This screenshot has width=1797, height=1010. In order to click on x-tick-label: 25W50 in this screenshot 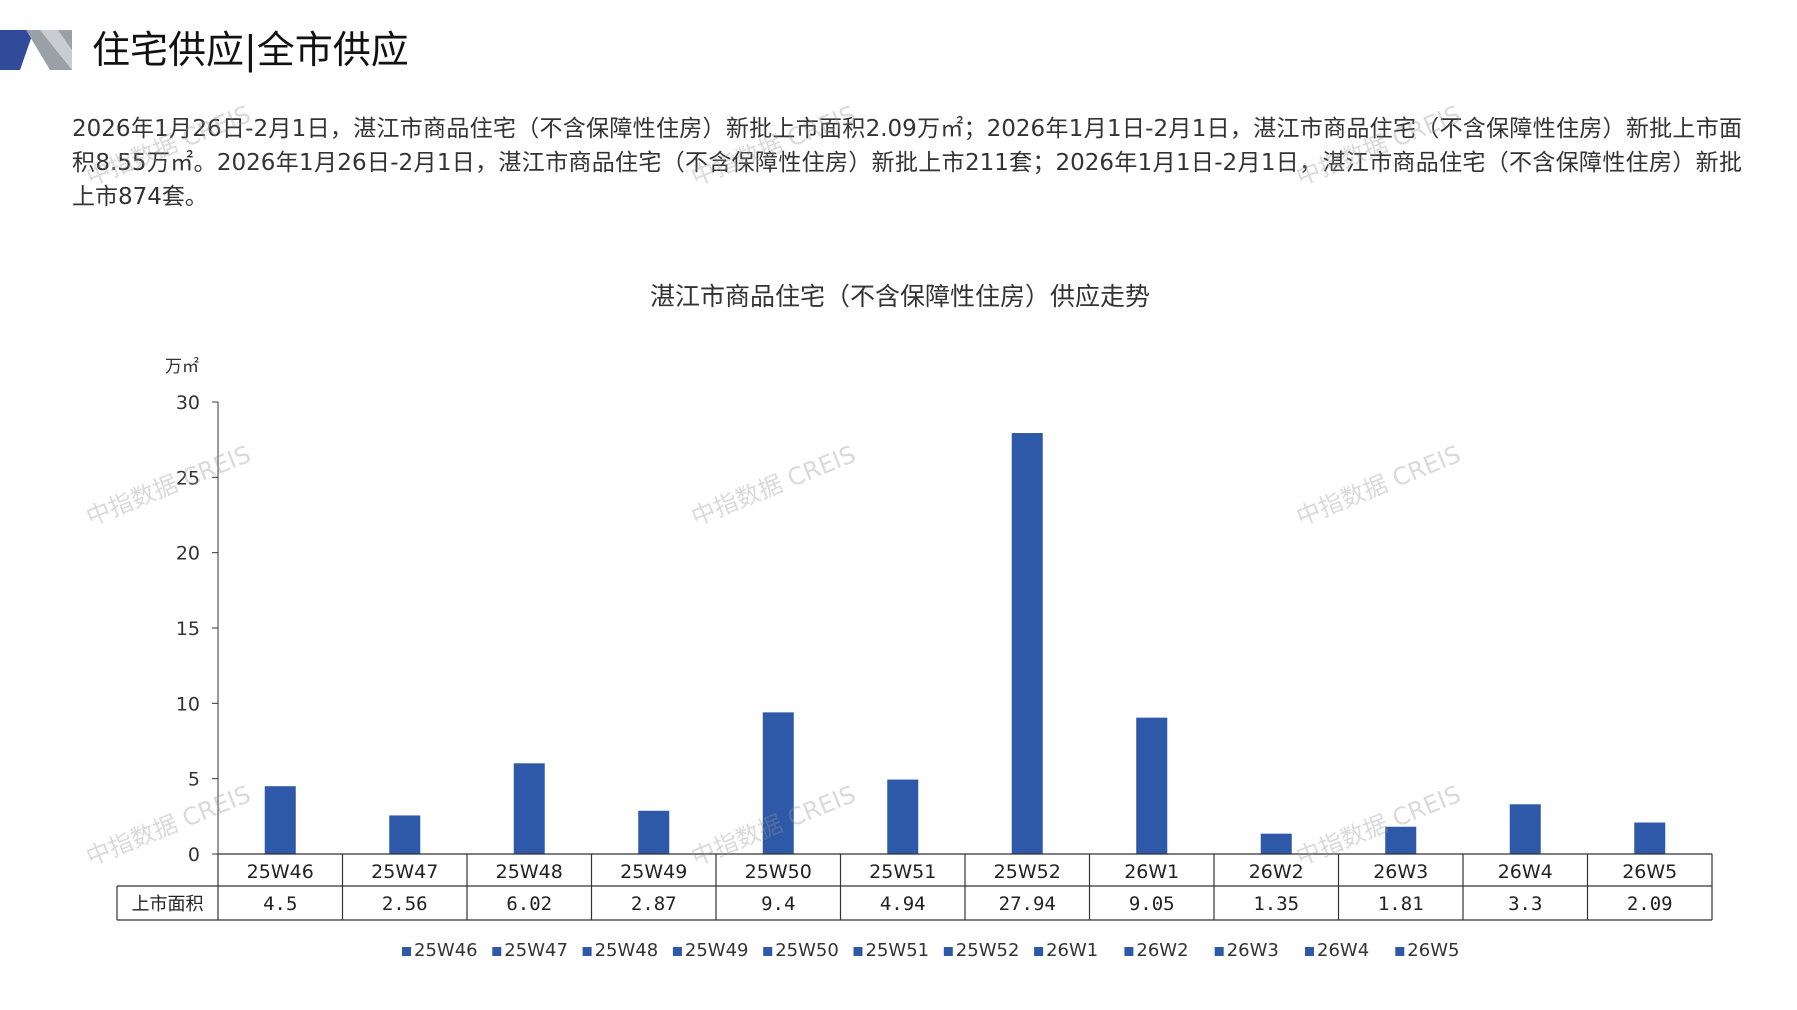, I will do `click(778, 872)`.